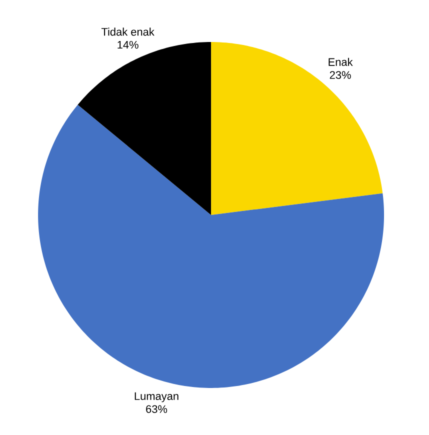  Describe the element at coordinates (127, 32) in the screenshot. I see `slice-label: Tidak enak` at that location.